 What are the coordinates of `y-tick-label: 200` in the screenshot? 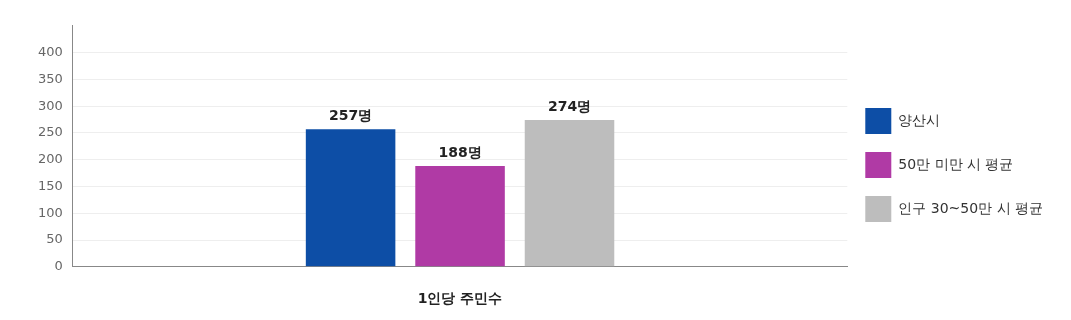 It's located at (50, 159).